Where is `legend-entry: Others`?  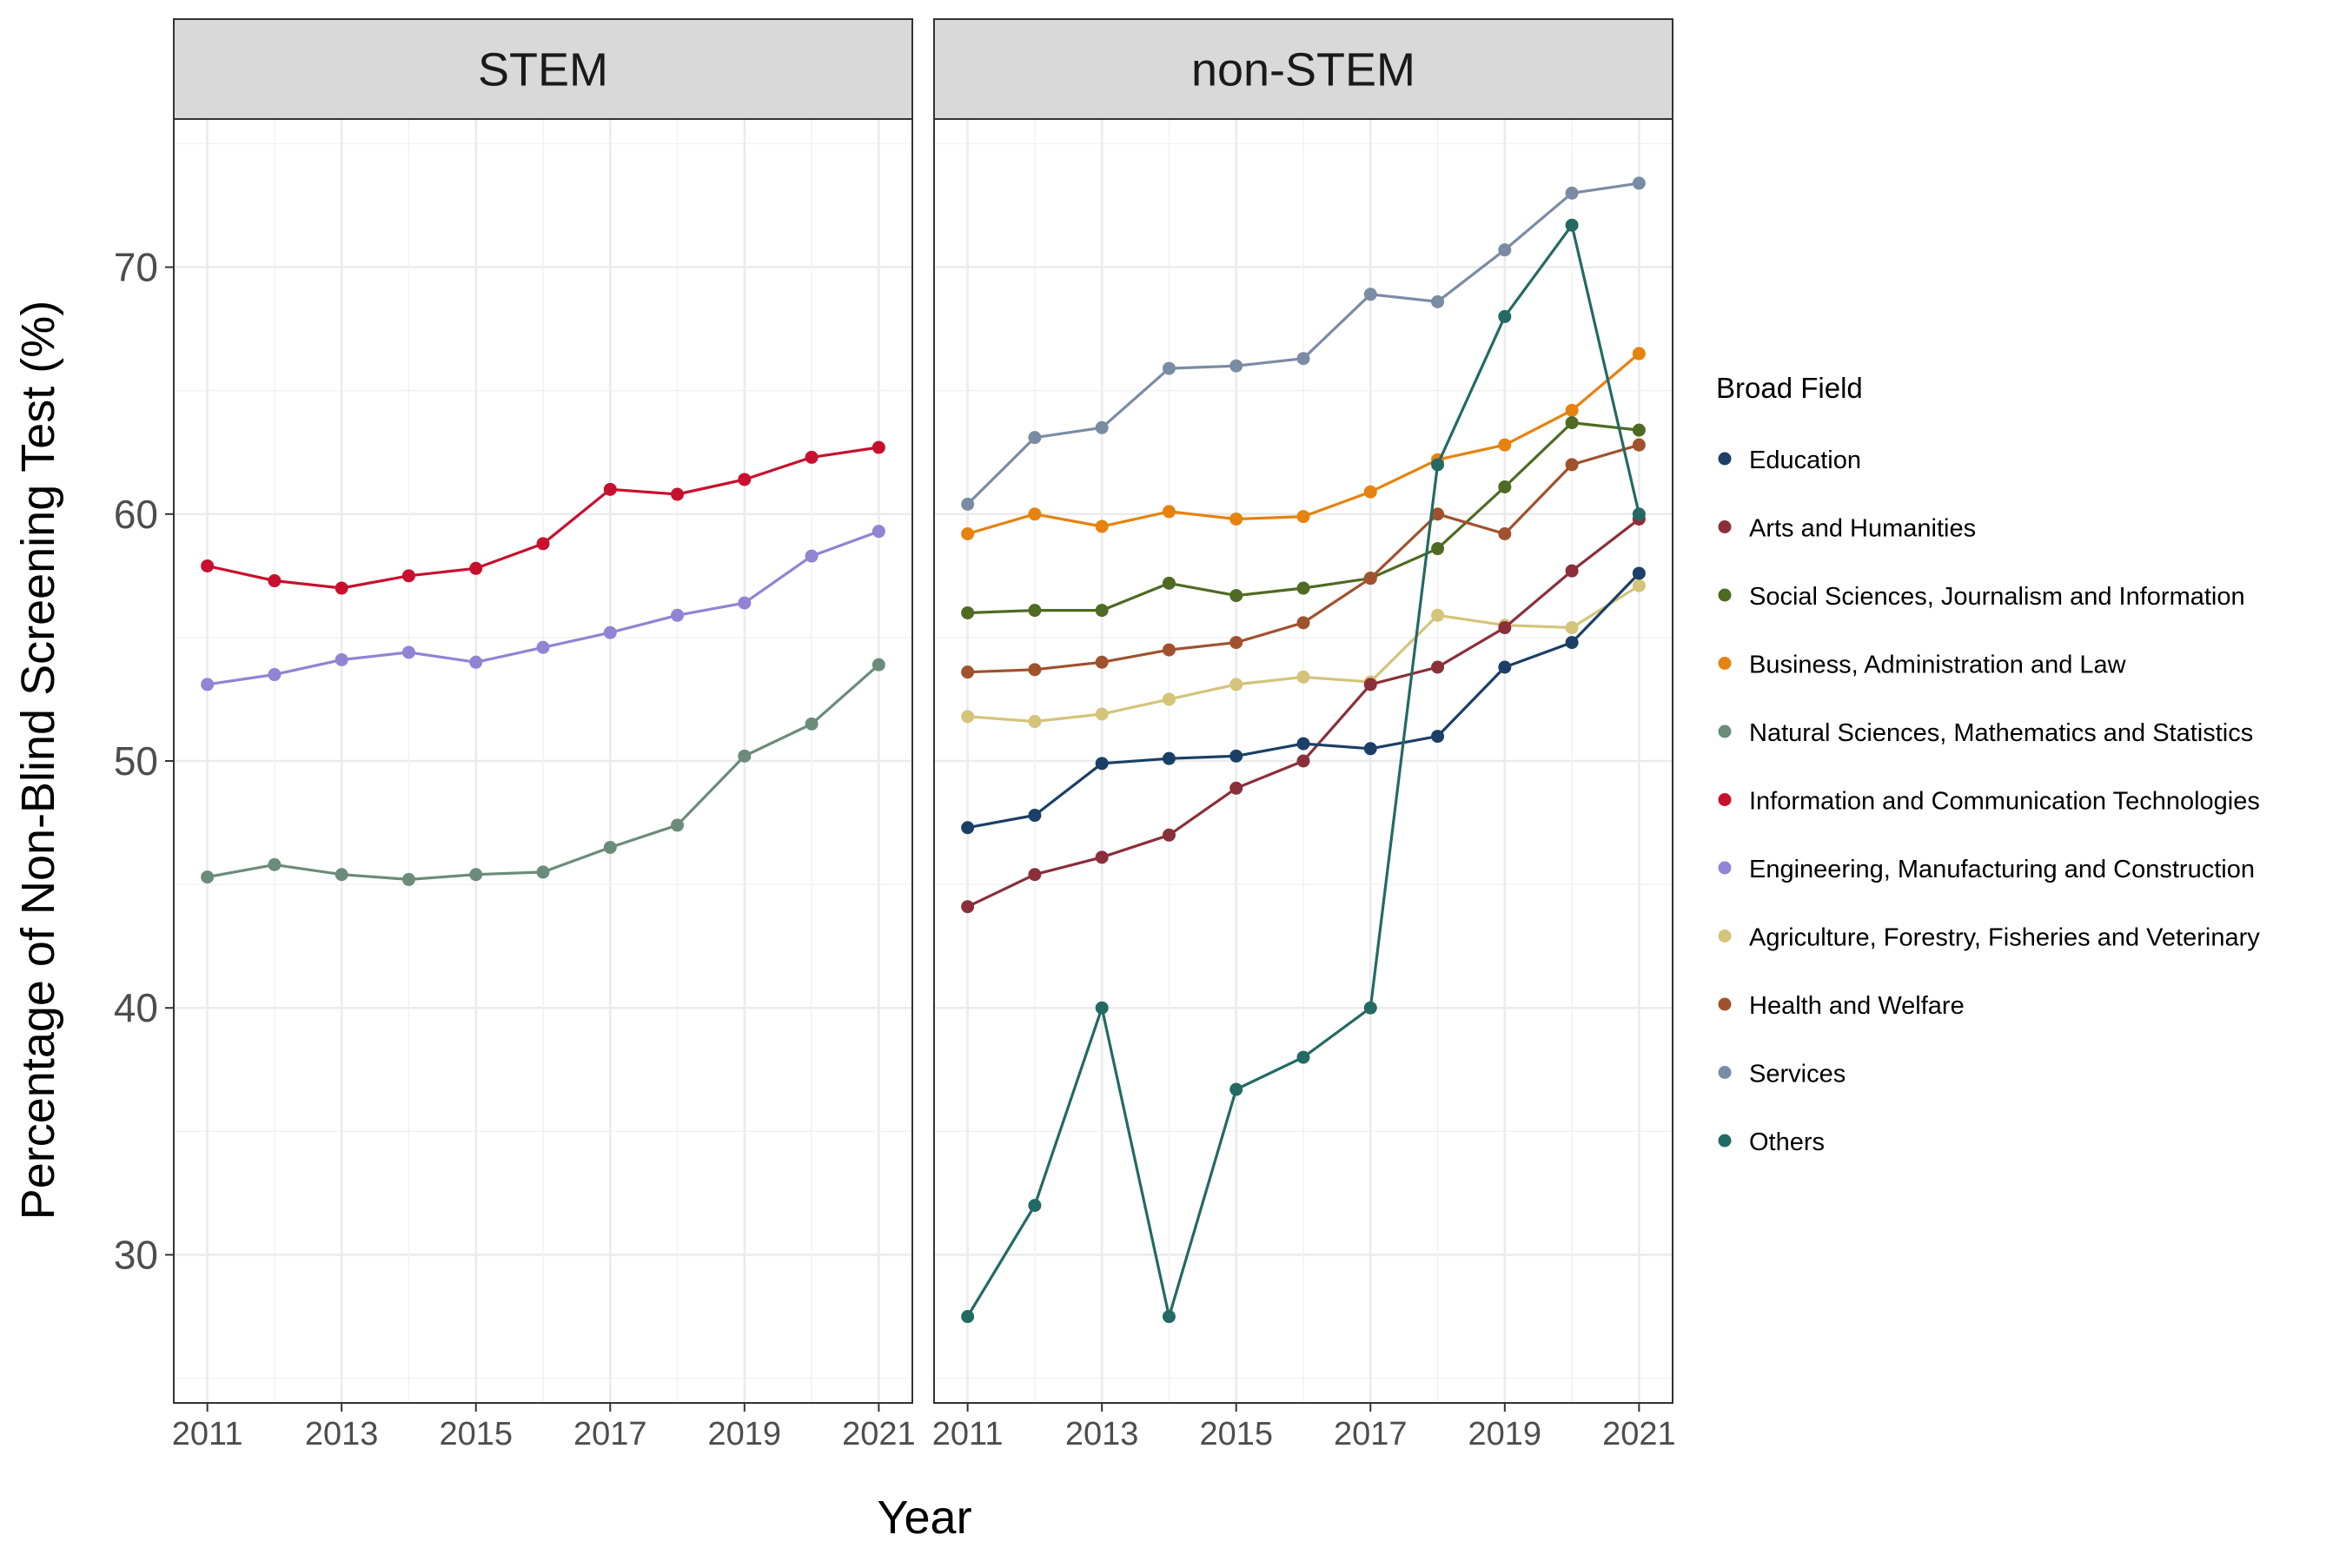 legend-entry: Others is located at coordinates (1771, 1142).